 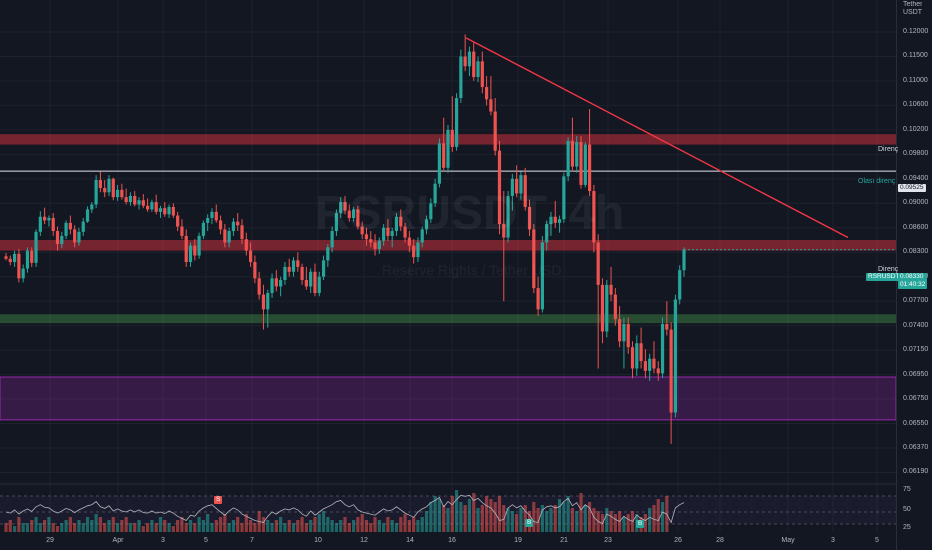 I want to click on price-tick: 0.08300, so click(x=916, y=252).